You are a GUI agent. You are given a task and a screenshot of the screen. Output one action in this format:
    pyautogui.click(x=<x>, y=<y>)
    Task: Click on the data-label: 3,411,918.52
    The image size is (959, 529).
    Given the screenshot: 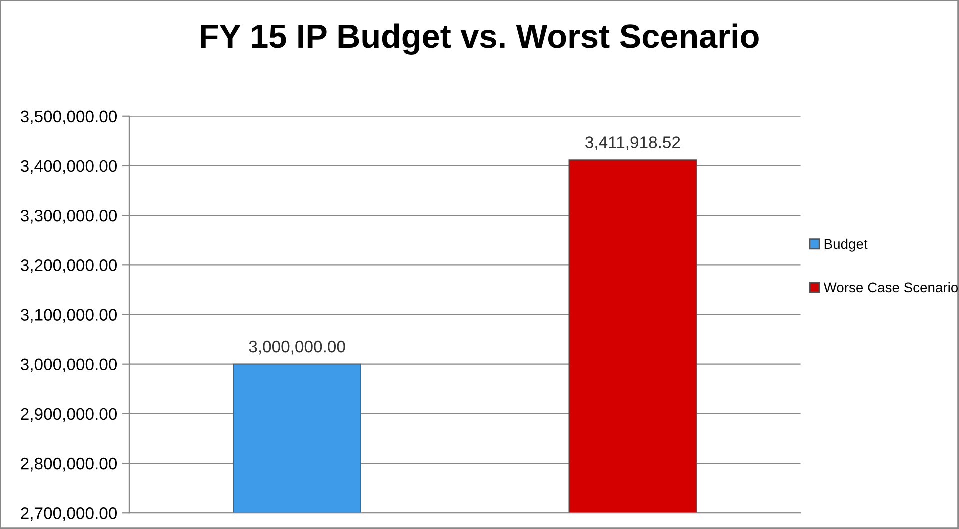 What is the action you would take?
    pyautogui.click(x=633, y=143)
    